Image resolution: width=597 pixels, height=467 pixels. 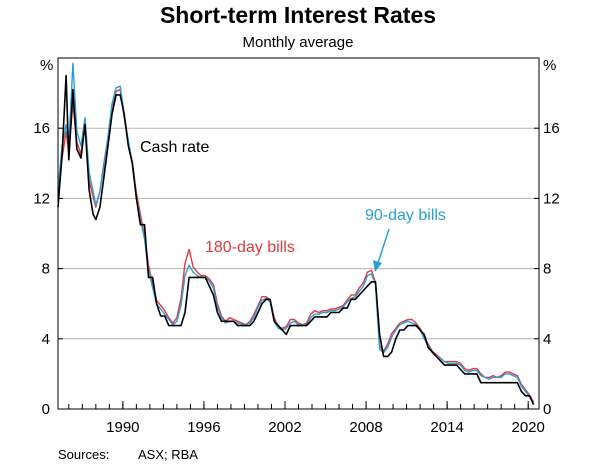 I want to click on y-unit-left: %, so click(x=46, y=65).